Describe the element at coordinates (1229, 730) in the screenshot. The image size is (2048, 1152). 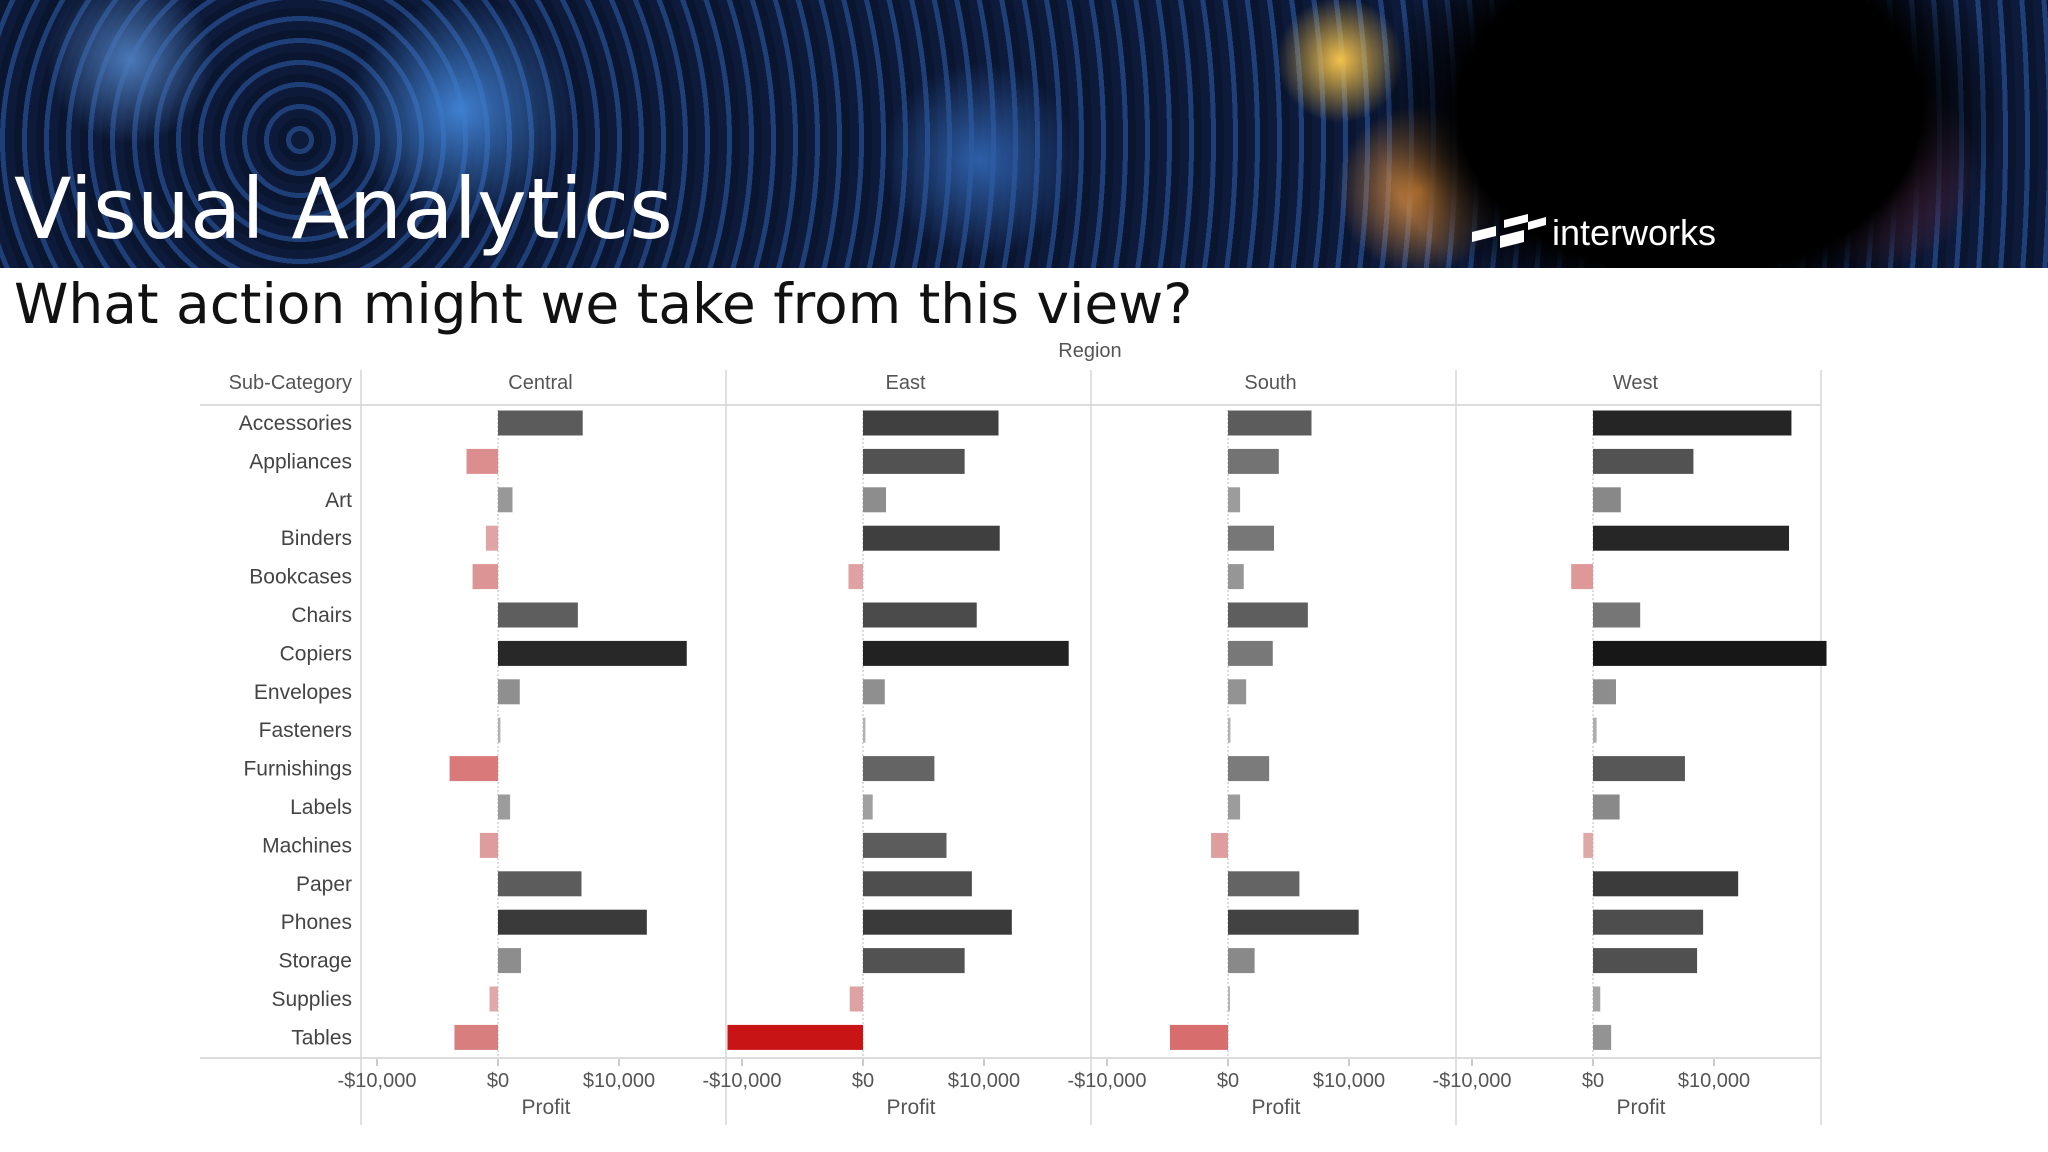
I see `bar-south-fasteners` at that location.